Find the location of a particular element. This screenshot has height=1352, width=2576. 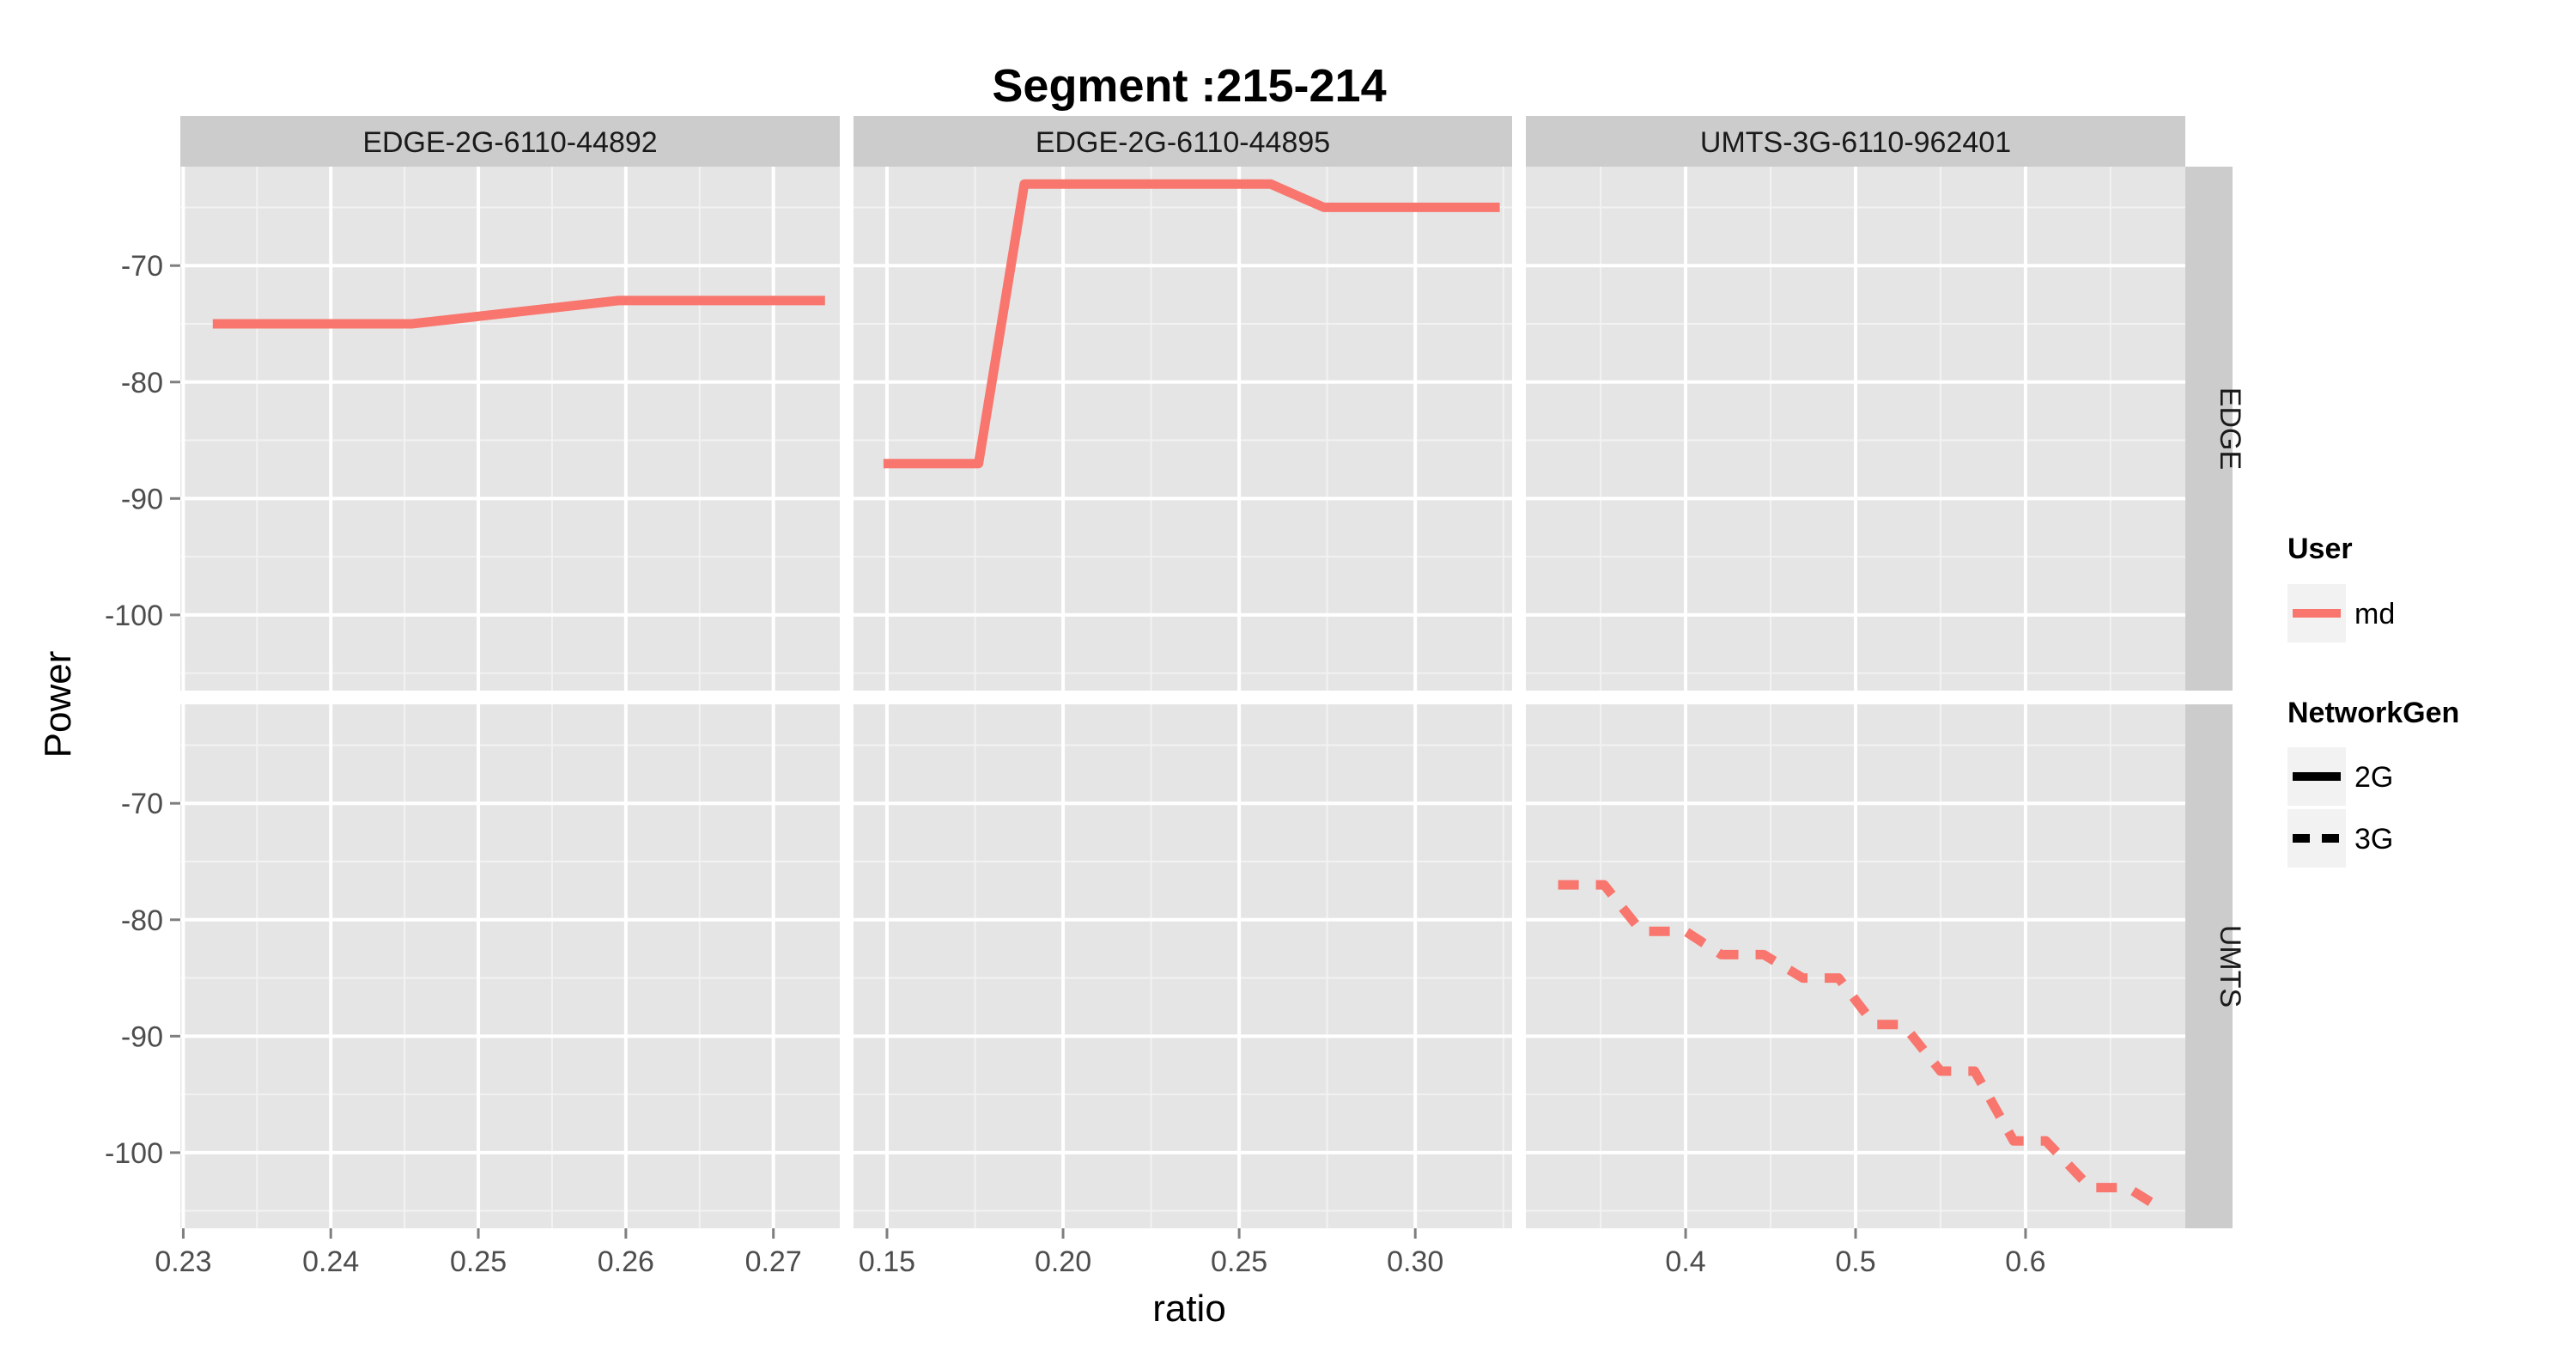

legend-label-3g: 3G is located at coordinates (2374, 839).